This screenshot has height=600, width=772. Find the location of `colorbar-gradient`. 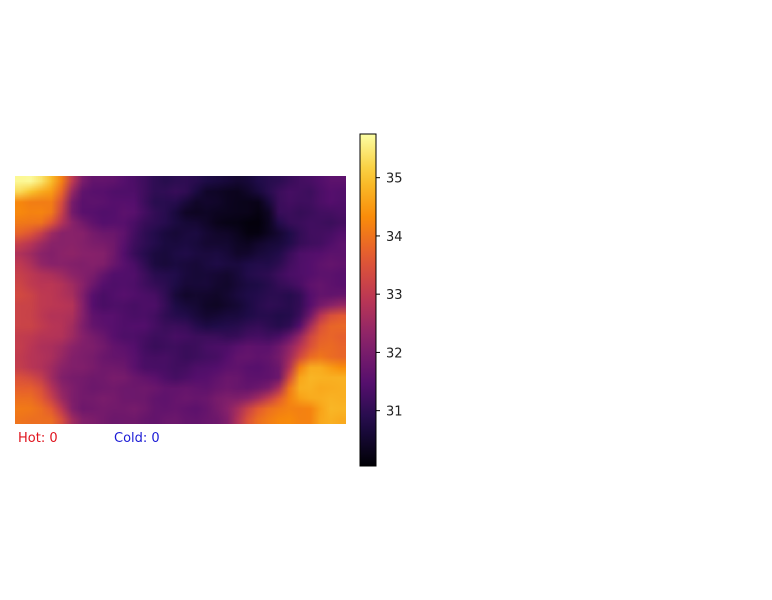

colorbar-gradient is located at coordinates (368, 300).